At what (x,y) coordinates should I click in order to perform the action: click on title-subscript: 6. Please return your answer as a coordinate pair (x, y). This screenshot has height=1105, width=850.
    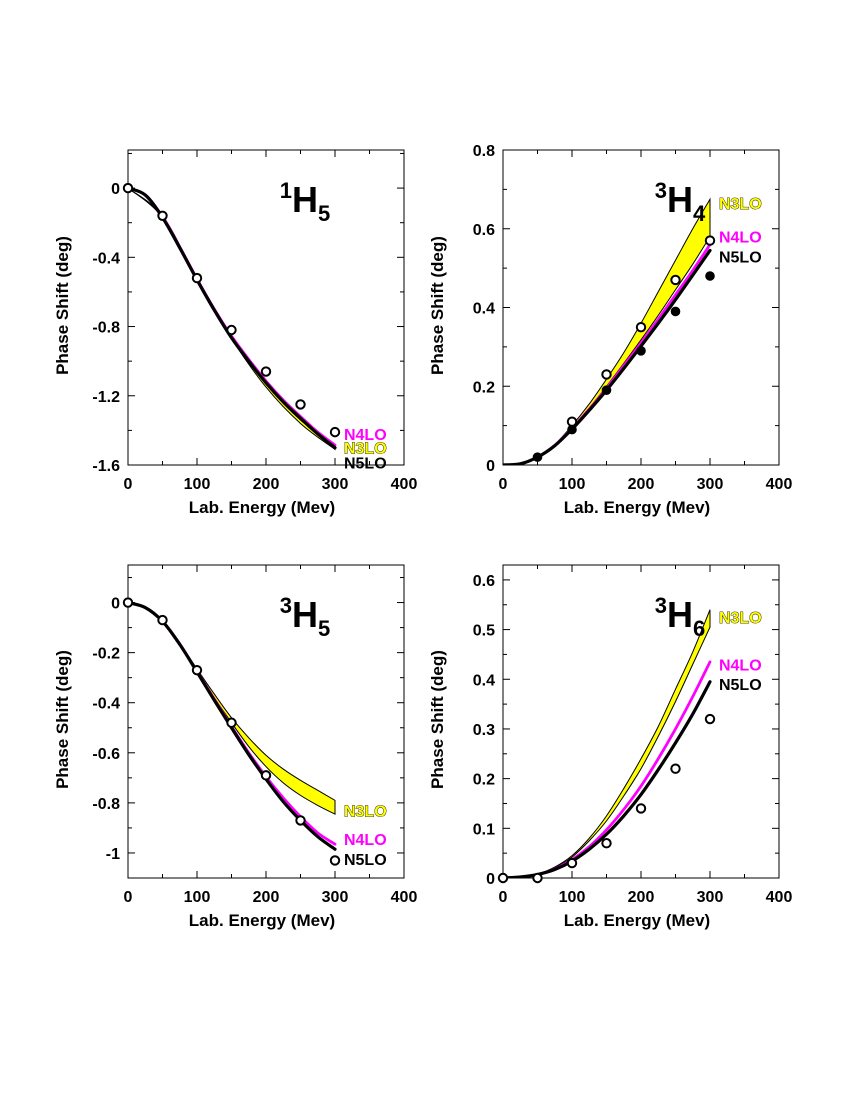
    Looking at the image, I should click on (699, 628).